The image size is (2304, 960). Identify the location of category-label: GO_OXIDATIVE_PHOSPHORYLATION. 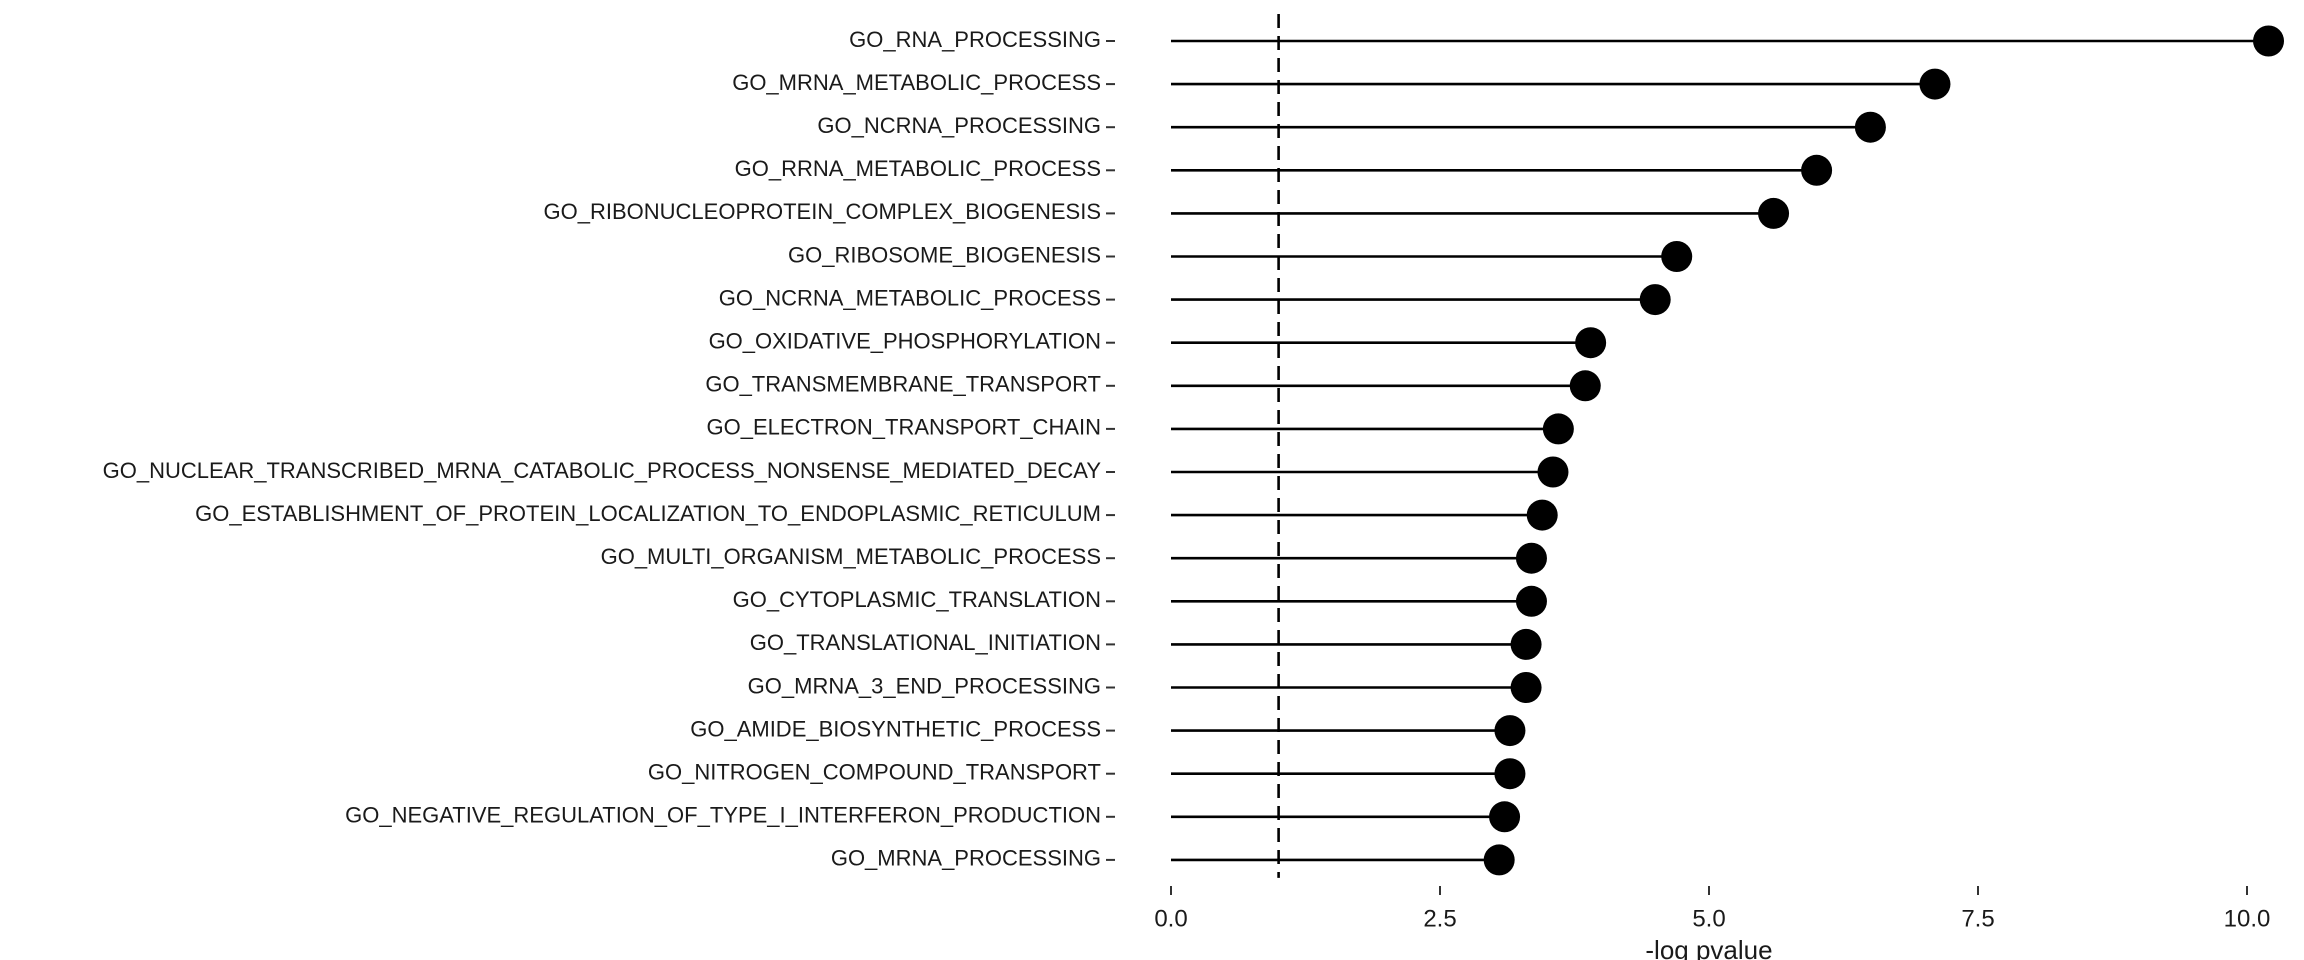
(905, 341).